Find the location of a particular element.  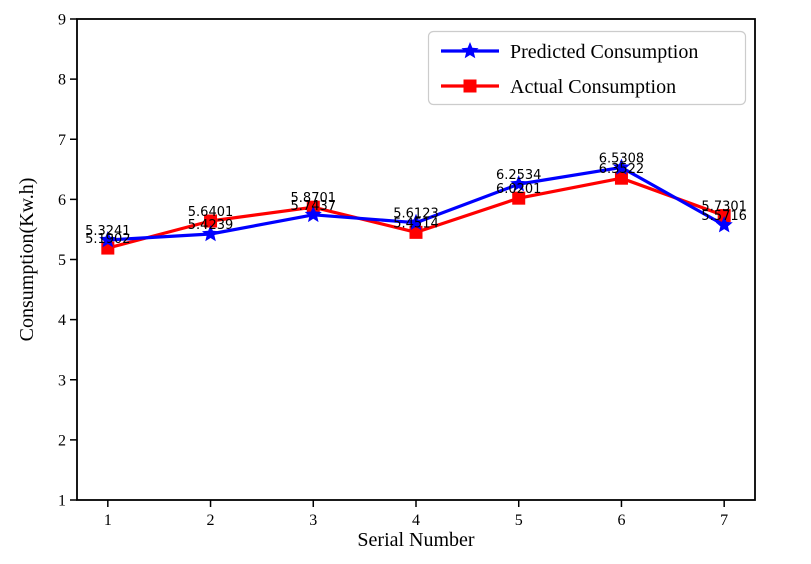

point-label: 5.4239 is located at coordinates (211, 225).